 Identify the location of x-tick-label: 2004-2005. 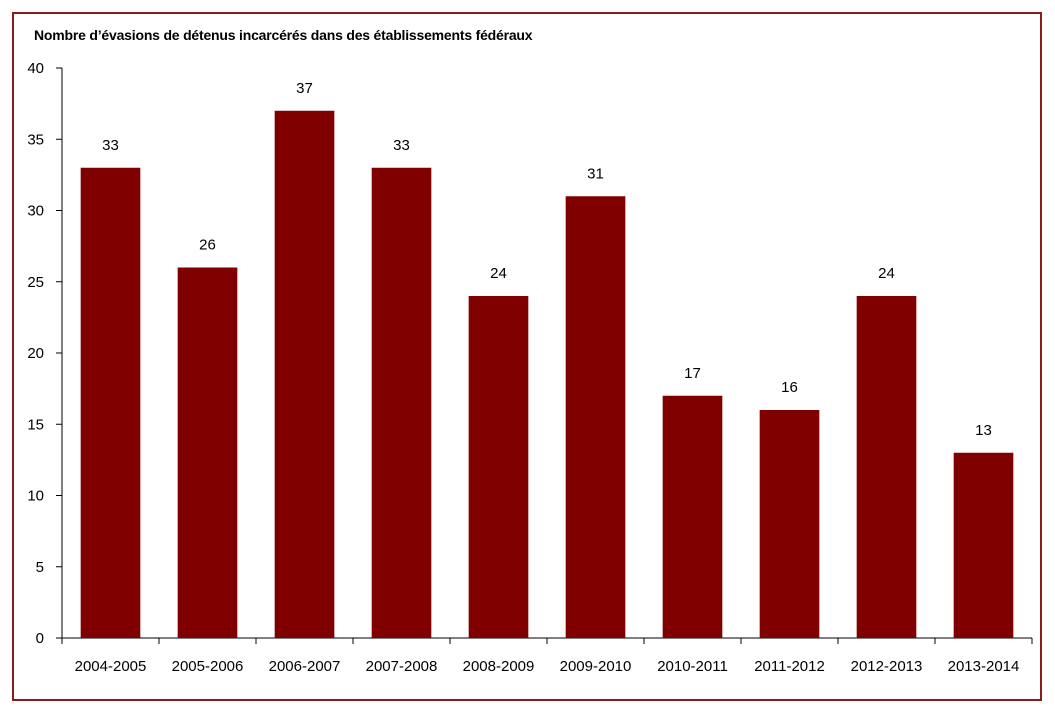
(111, 666).